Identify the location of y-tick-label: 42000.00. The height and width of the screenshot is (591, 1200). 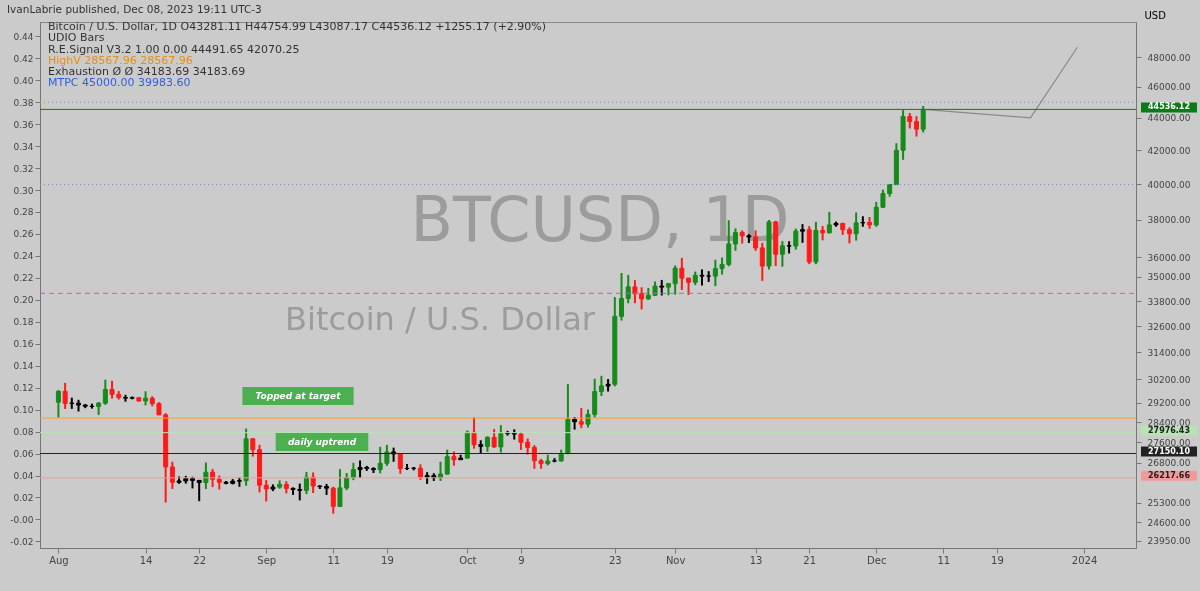
(1169, 150).